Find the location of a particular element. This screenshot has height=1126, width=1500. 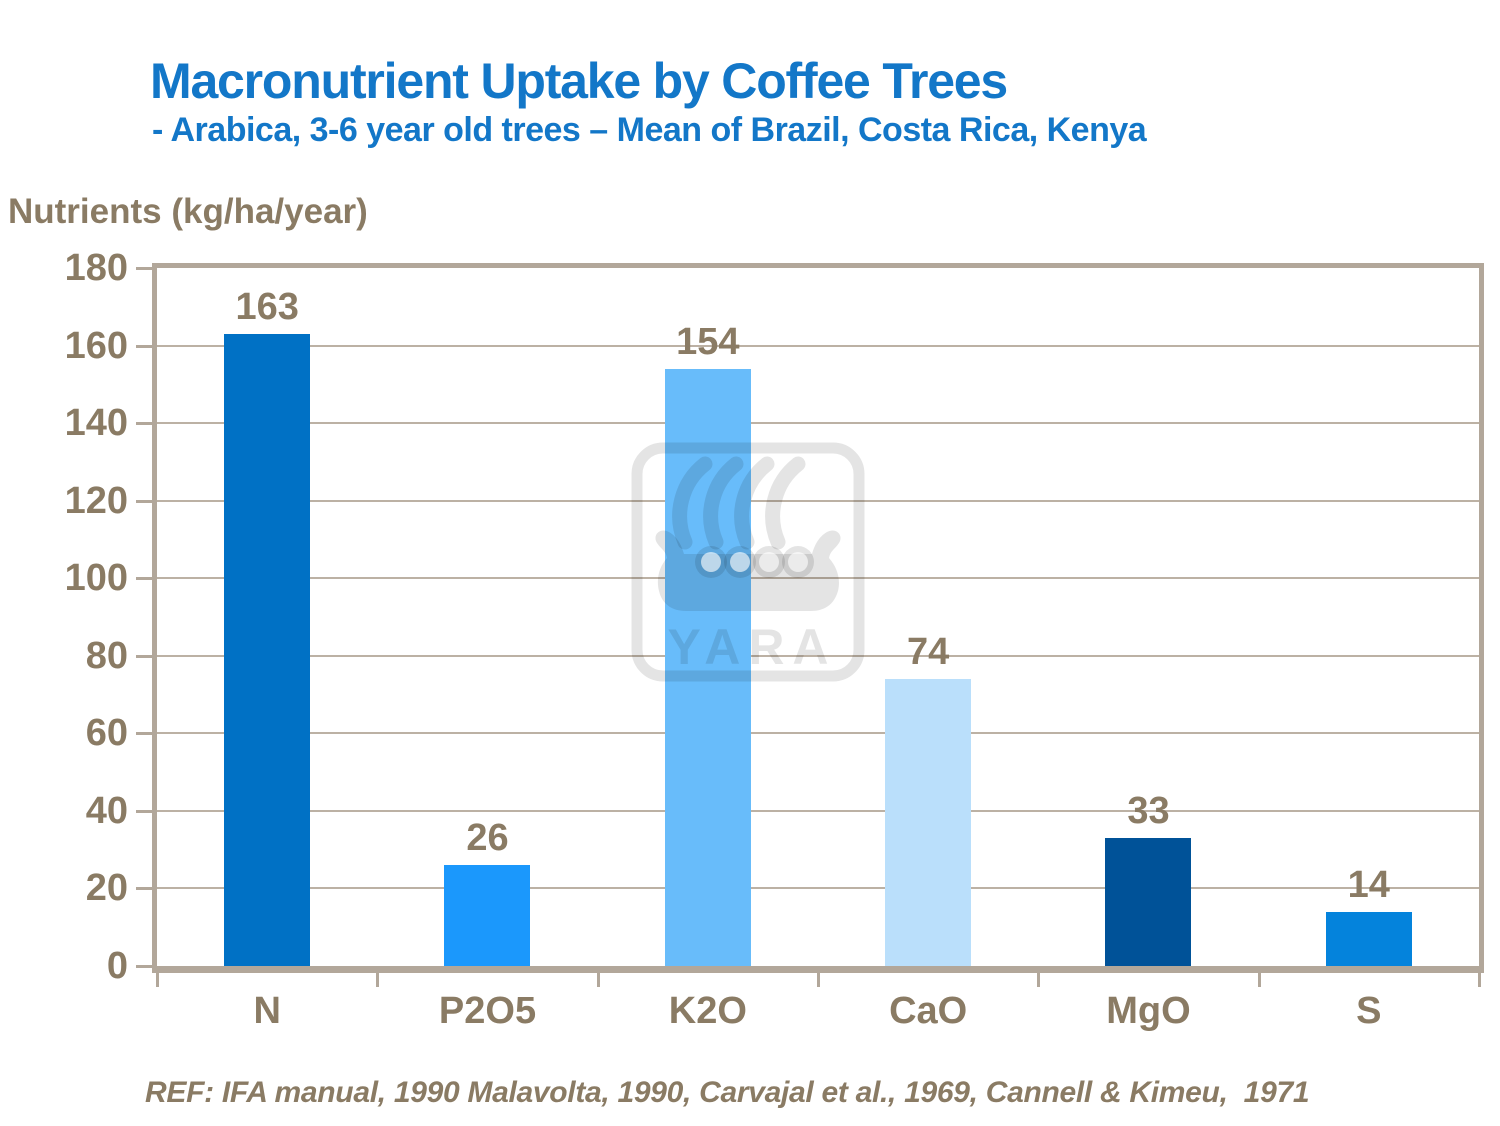

y-tick-label: 160 is located at coordinates (96, 345).